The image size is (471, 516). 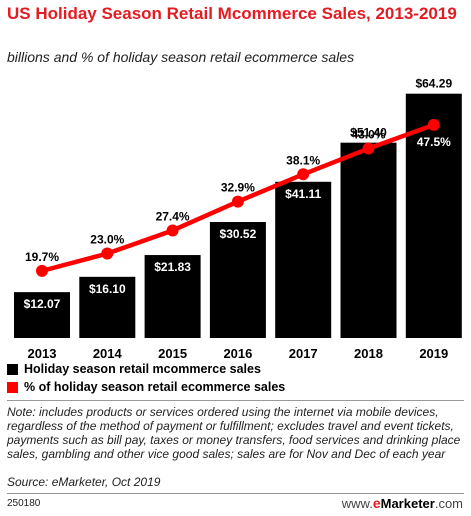 I want to click on x-tick-label-2015: 2015, so click(x=172, y=353).